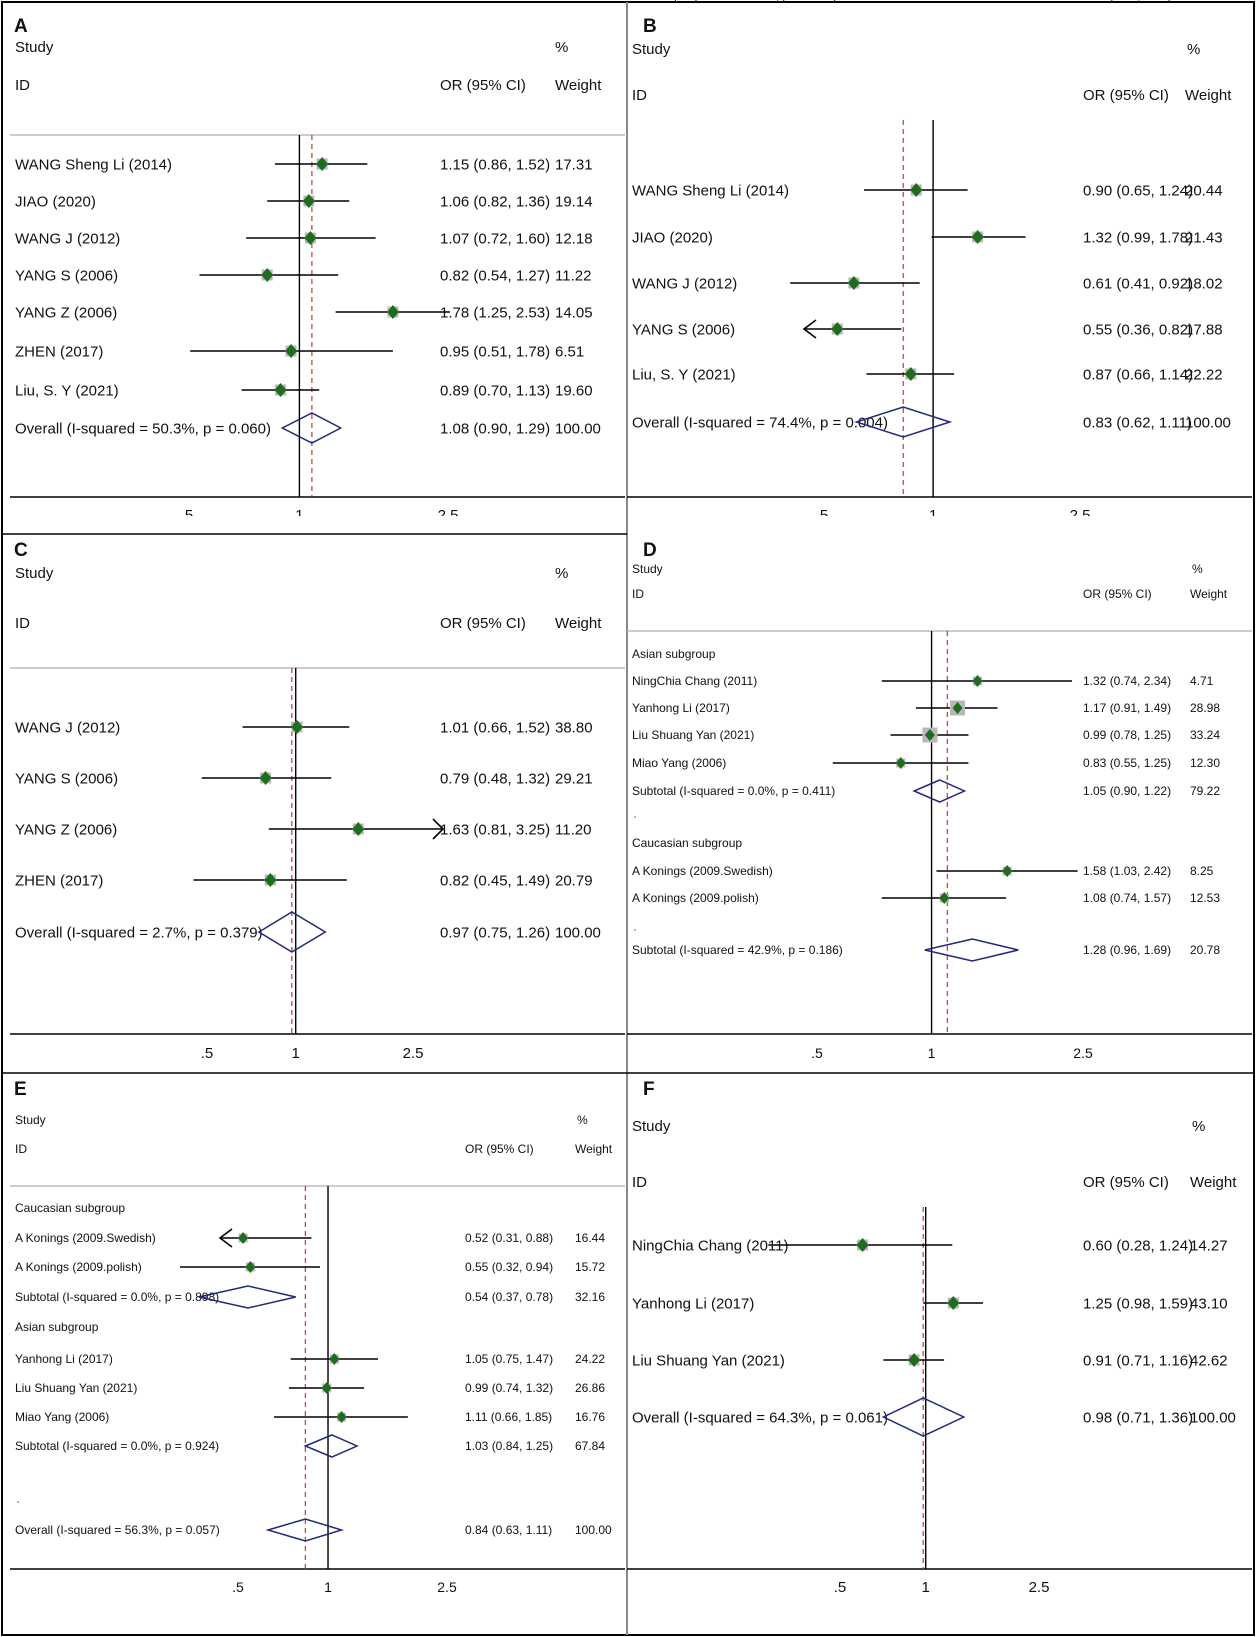 Image resolution: width=1256 pixels, height=1637 pixels. I want to click on study-or-ci-text: 0.61 (0.41, 0.92), so click(1138, 283).